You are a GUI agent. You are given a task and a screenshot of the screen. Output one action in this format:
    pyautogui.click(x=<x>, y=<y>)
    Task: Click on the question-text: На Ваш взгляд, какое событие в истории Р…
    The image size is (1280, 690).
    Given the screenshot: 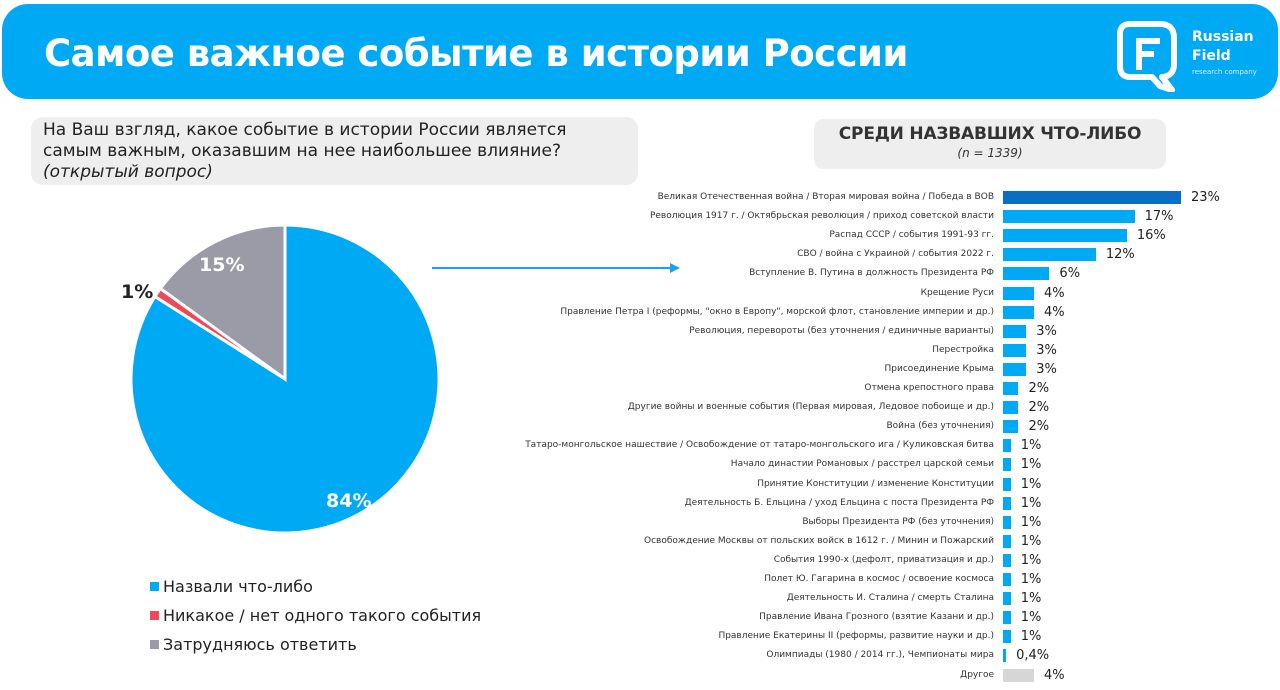 What is the action you would take?
    pyautogui.click(x=305, y=140)
    